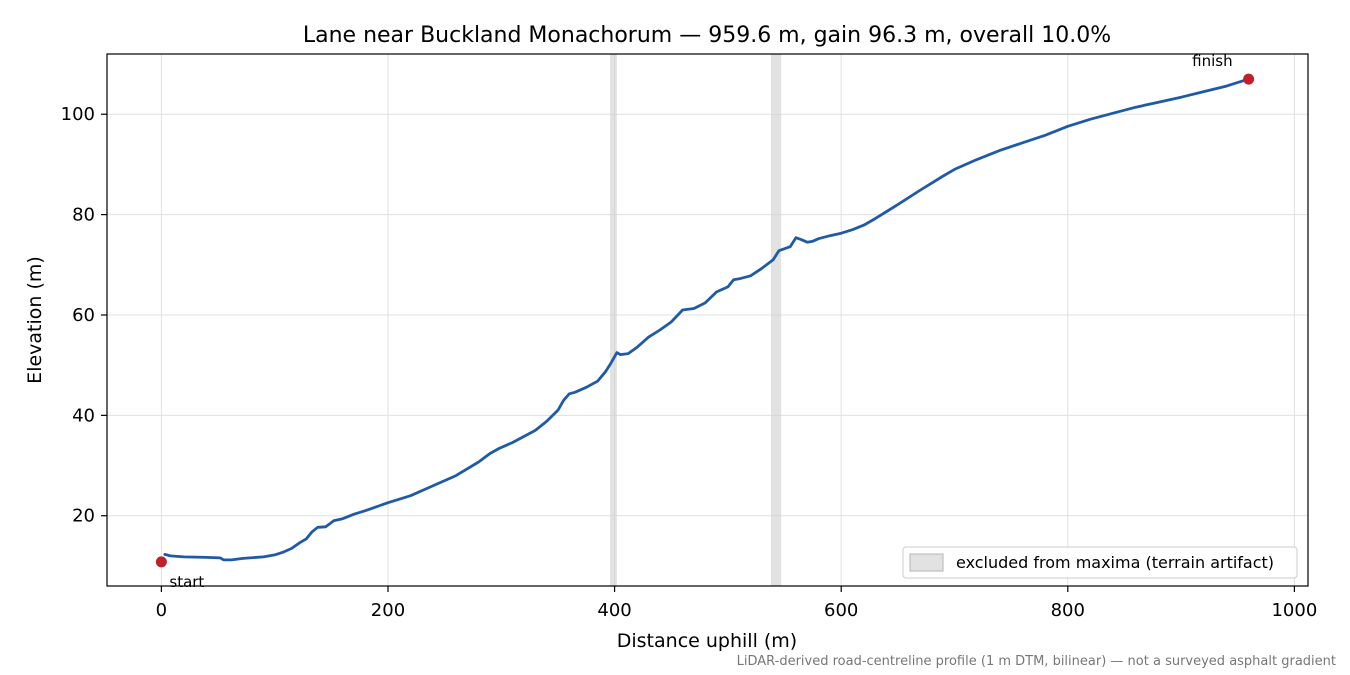 Image resolution: width=1350 pixels, height=675 pixels. What do you see at coordinates (1212, 61) in the screenshot?
I see `endpoint-label-finish: finish` at bounding box center [1212, 61].